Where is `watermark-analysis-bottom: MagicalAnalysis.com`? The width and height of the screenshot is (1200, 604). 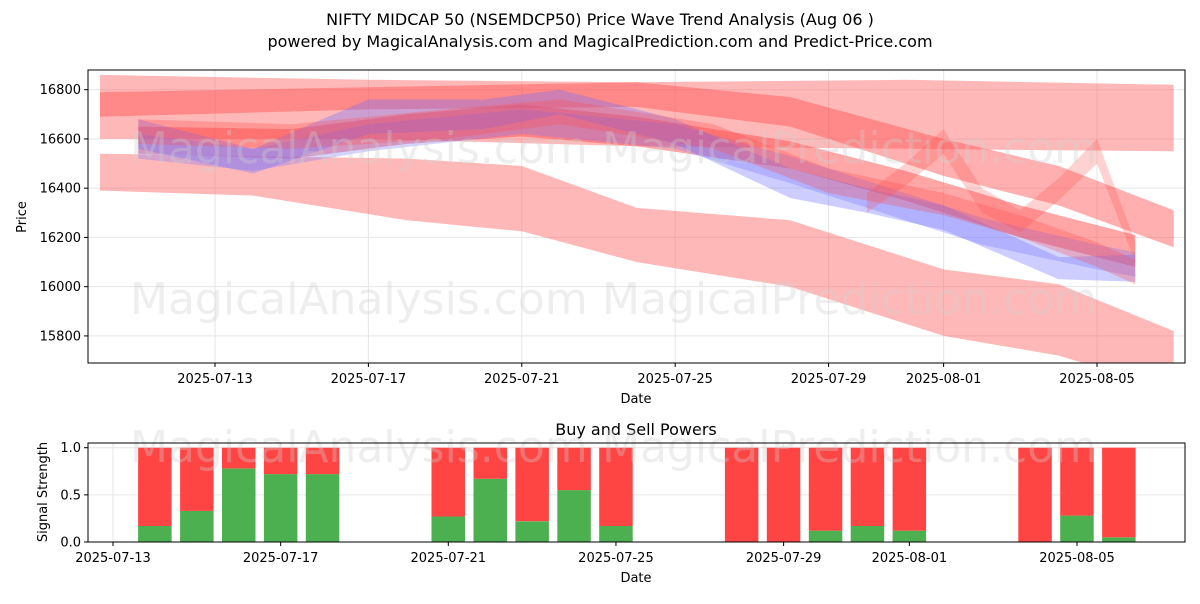 watermark-analysis-bottom: MagicalAnalysis.com is located at coordinates (359, 447).